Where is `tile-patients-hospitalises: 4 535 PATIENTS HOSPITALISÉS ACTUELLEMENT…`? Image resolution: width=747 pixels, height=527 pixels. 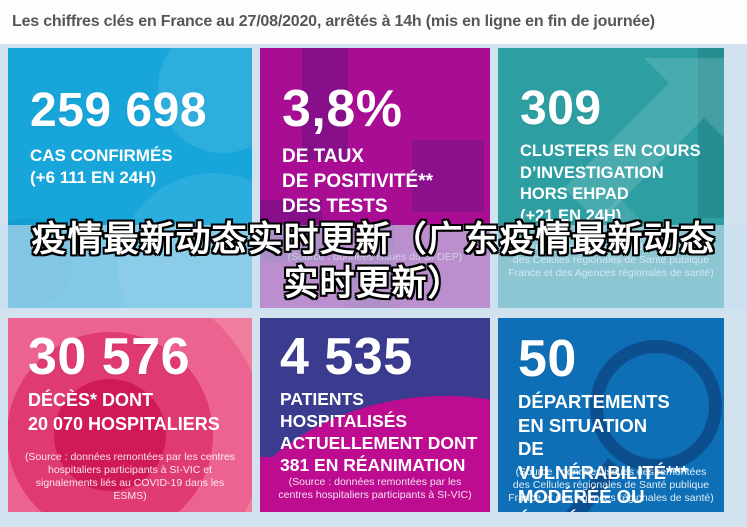
tile-patients-hospitalises: 4 535 PATIENTS HOSPITALISÉS ACTUELLEMENT… is located at coordinates (375, 415).